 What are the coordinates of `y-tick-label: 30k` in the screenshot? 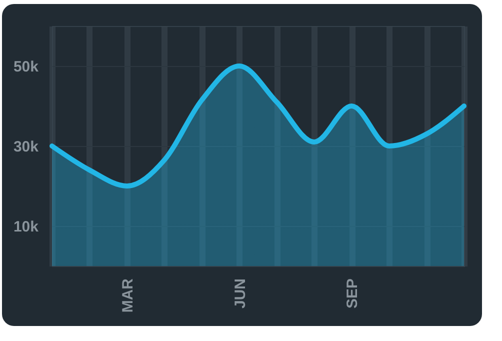 It's located at (26, 147).